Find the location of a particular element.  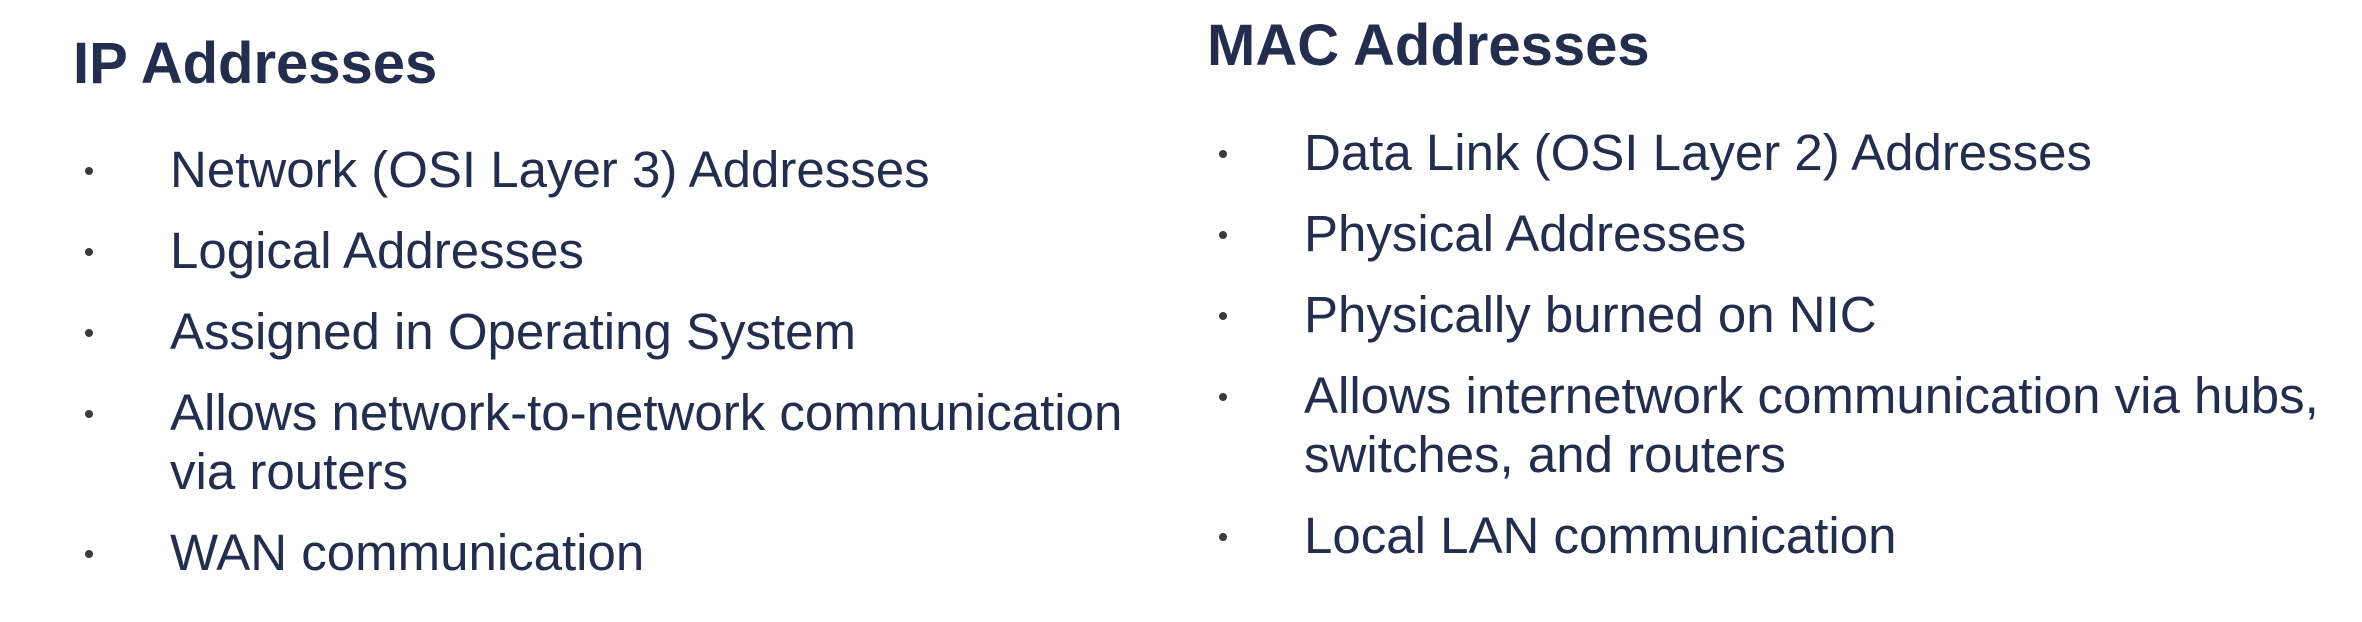

list-item: Physical Addresses is located at coordinates (1782, 233).